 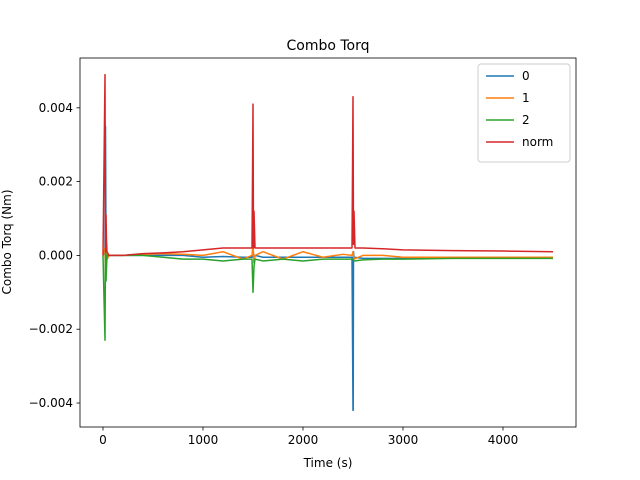 I want to click on legend: 0 1 2 norm, so click(x=524, y=113).